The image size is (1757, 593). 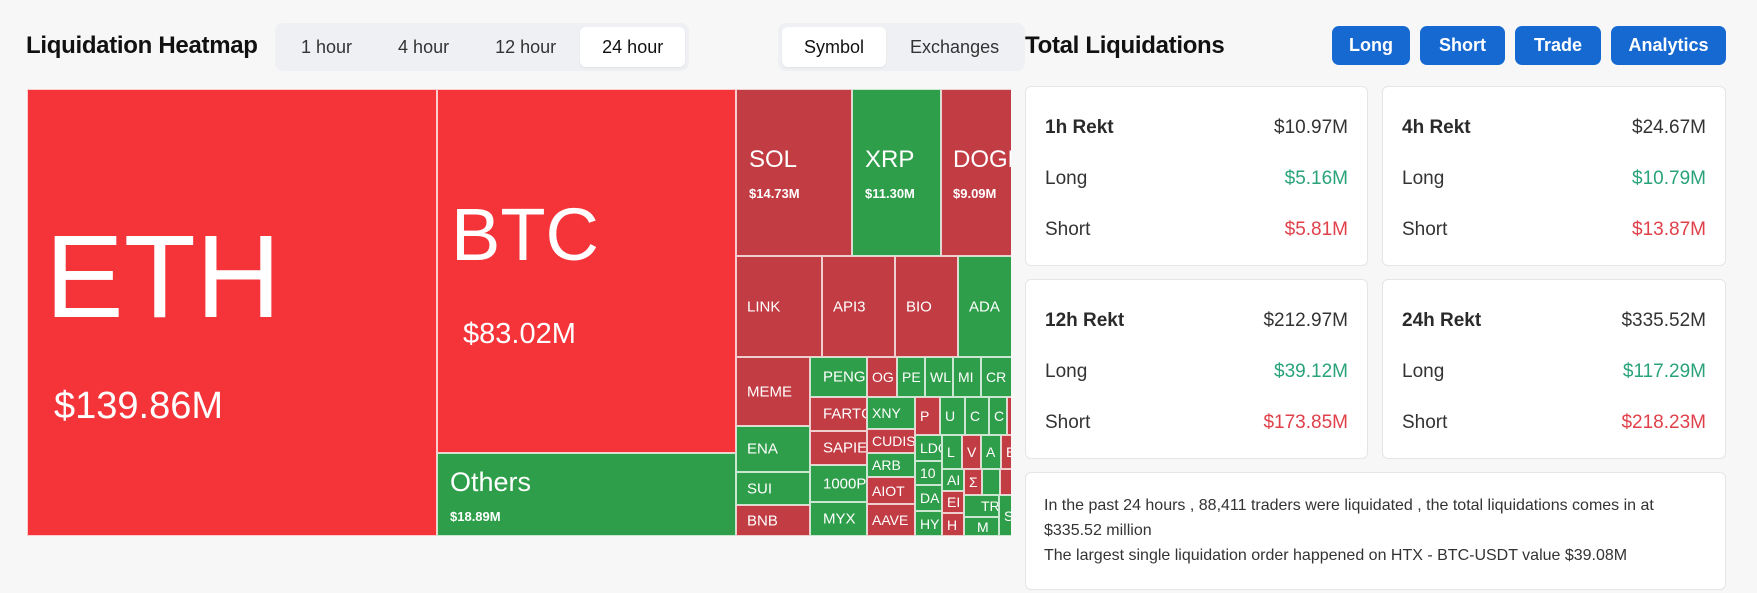 I want to click on treemap-cell-pe: PE, so click(x=911, y=377).